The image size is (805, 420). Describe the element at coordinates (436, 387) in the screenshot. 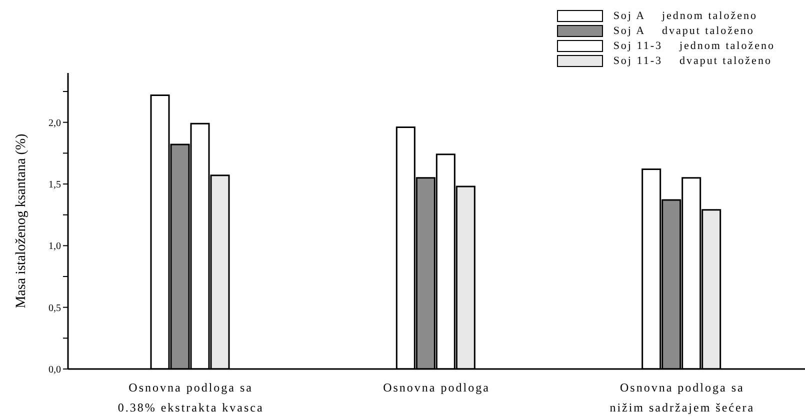

I see `x-tick-label: Osnovna podloga` at that location.